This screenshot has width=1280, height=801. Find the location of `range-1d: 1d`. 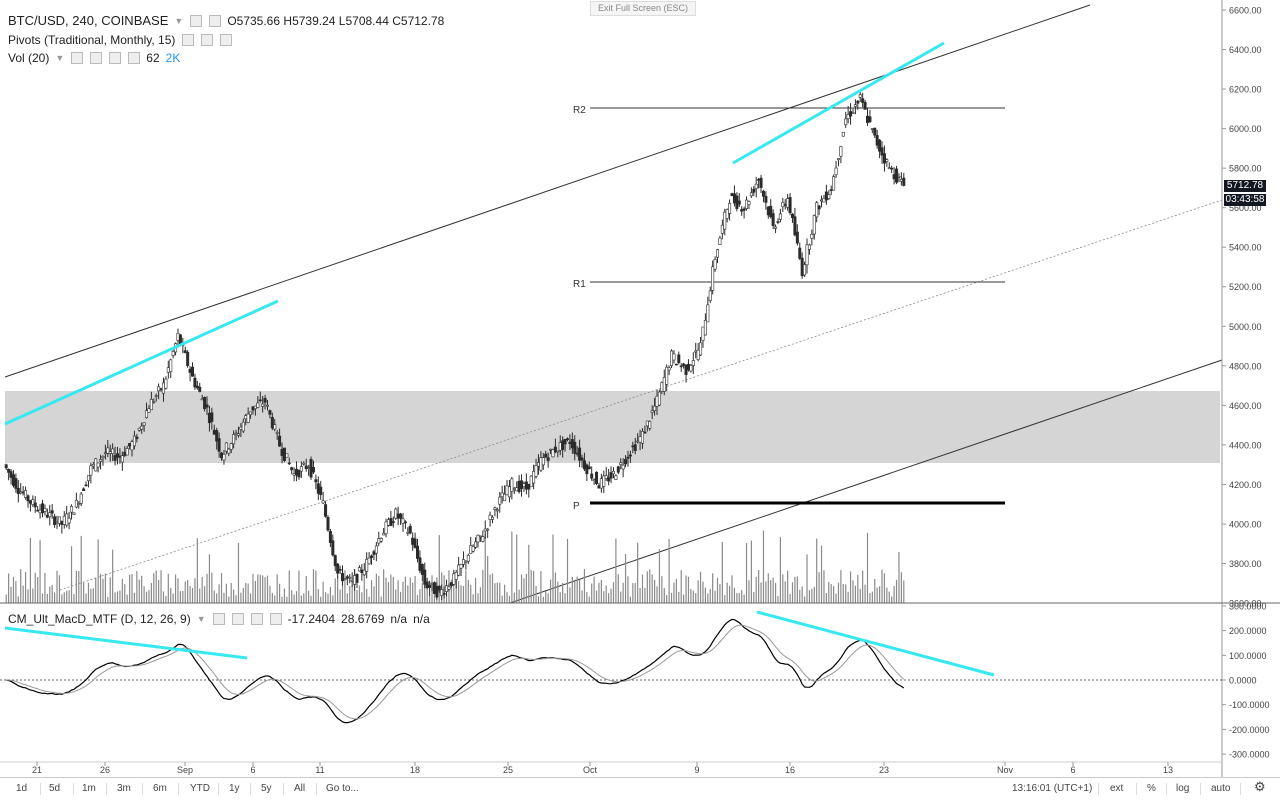

range-1d: 1d is located at coordinates (22, 788).